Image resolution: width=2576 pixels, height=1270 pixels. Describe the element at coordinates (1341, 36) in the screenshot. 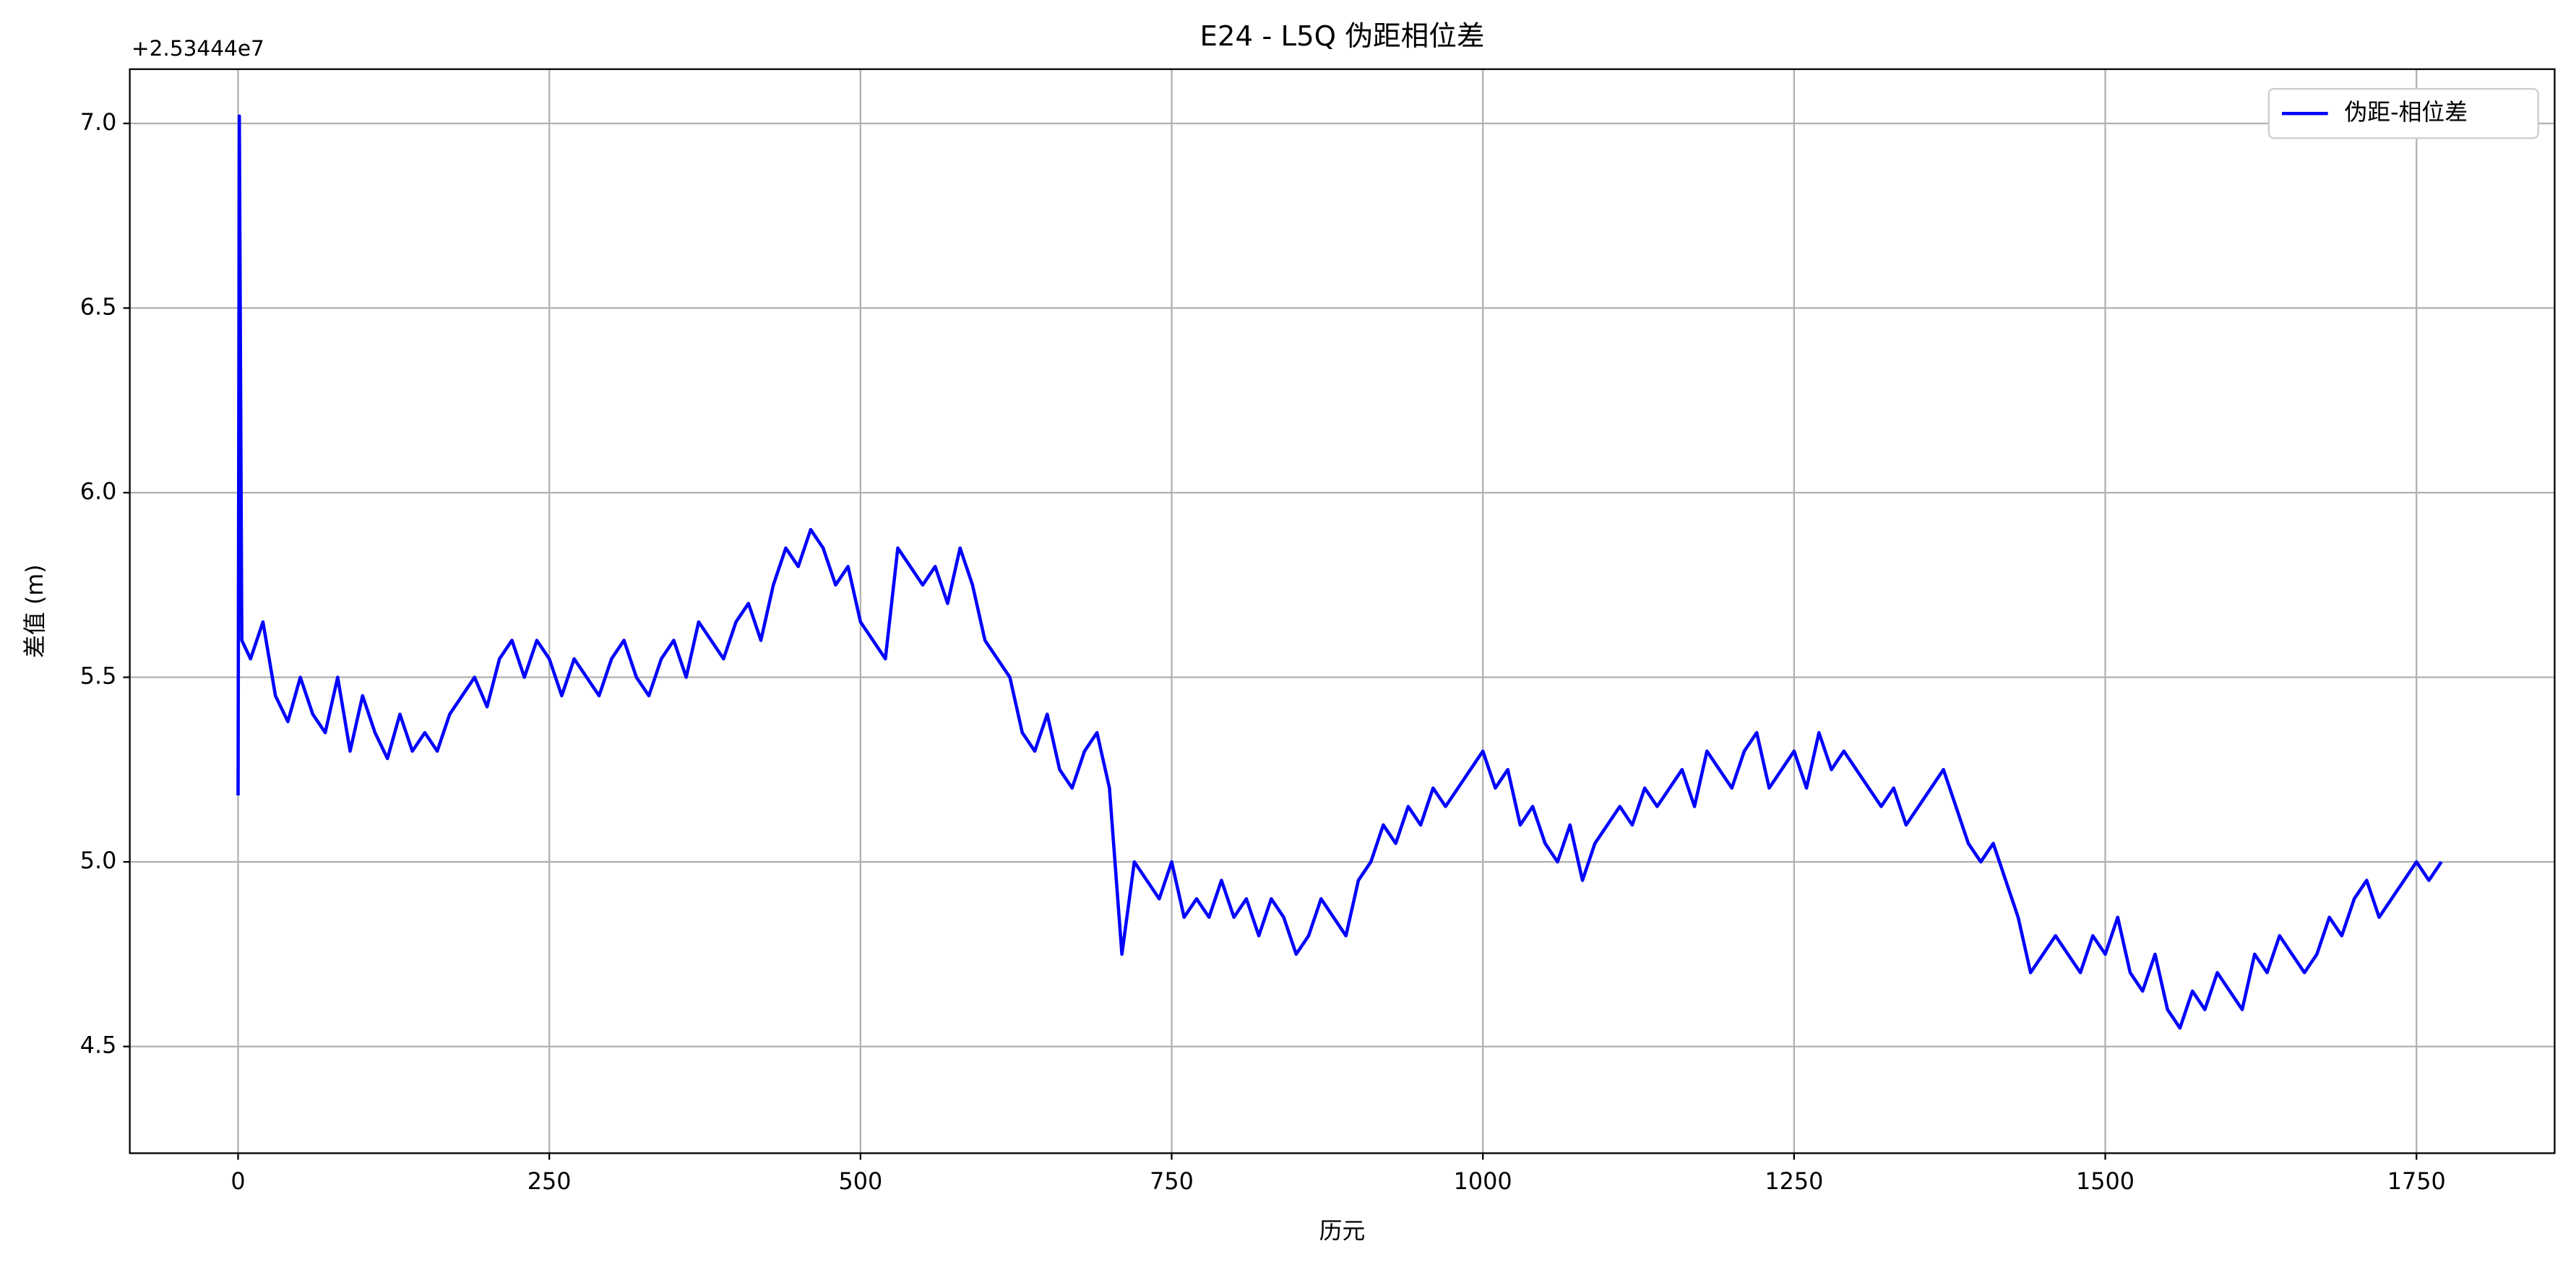

I see `chart-title: E24 - L5Q 伪距相位差` at that location.